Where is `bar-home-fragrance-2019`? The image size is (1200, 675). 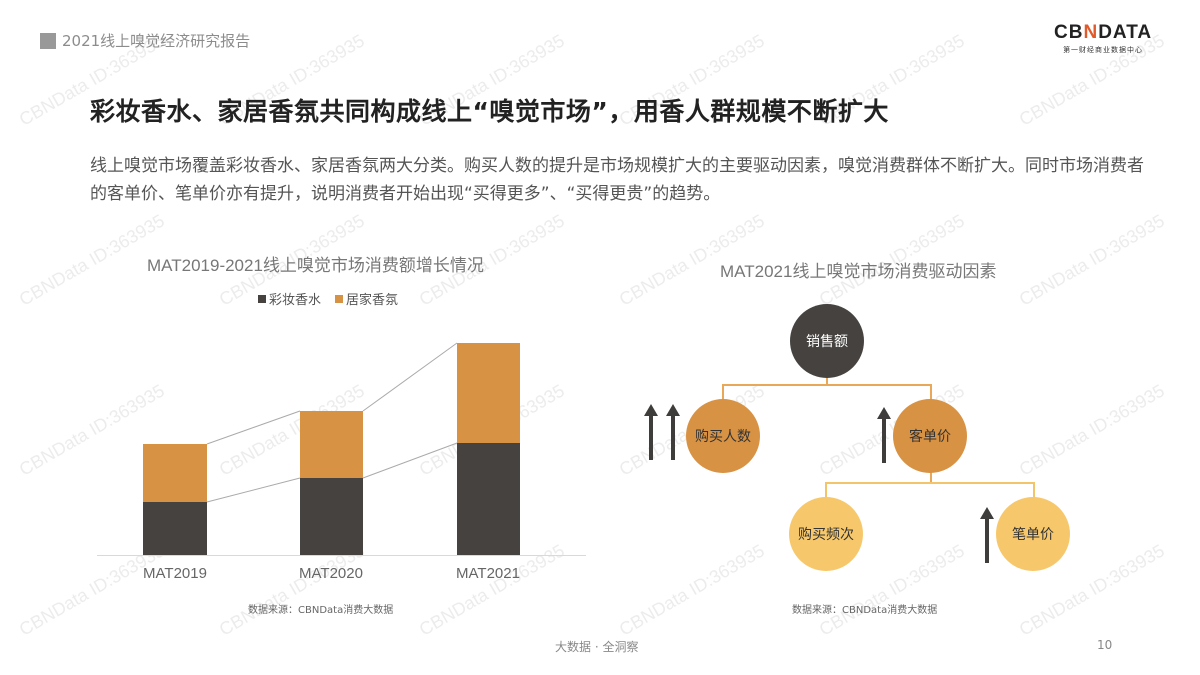
bar-home-fragrance-2019 is located at coordinates (175, 473).